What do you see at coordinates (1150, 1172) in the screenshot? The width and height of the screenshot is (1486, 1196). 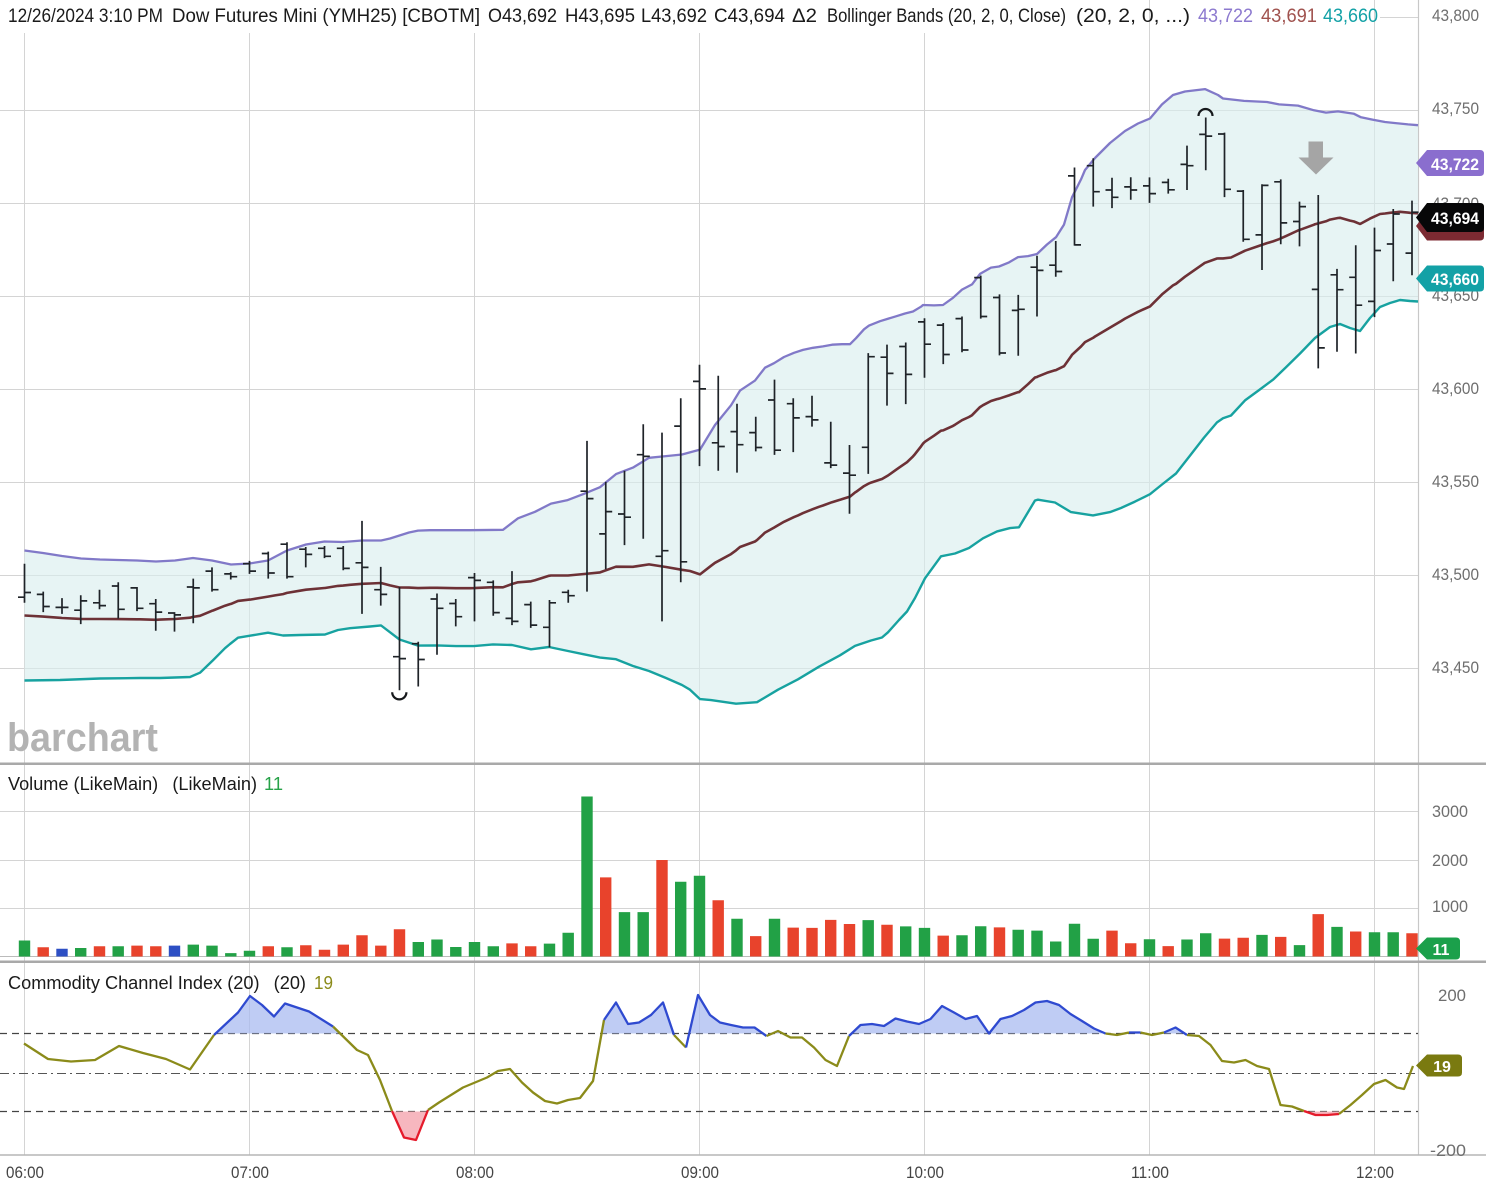 I see `svg-text: 11:00` at bounding box center [1150, 1172].